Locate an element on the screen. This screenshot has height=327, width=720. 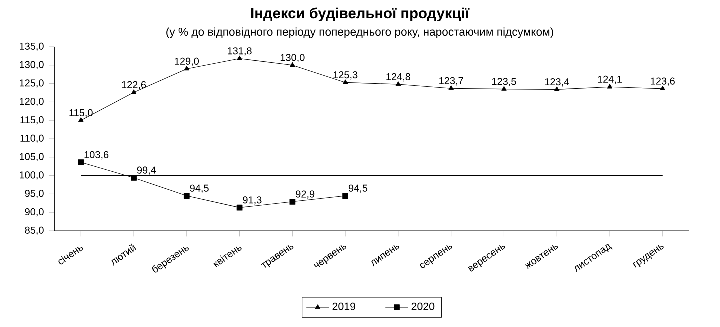
data-label: 123,5 is located at coordinates (504, 82).